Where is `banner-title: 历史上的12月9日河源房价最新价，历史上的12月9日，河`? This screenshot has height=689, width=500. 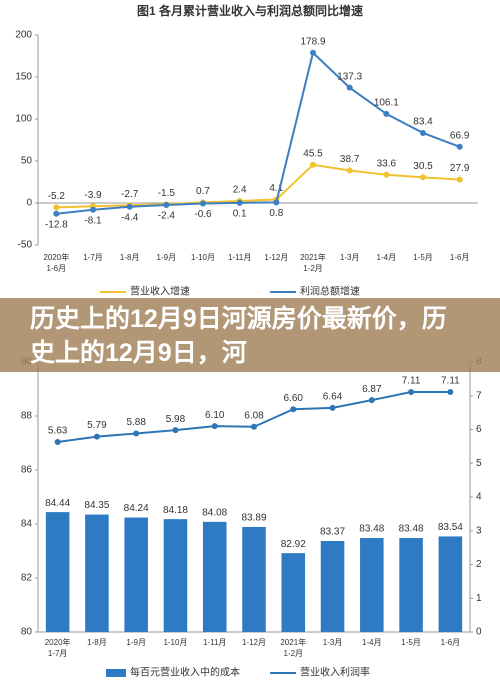
banner-title: 历史上的12月9日河源房价最新价，历史上的12月9日，河 is located at coordinates (250, 335).